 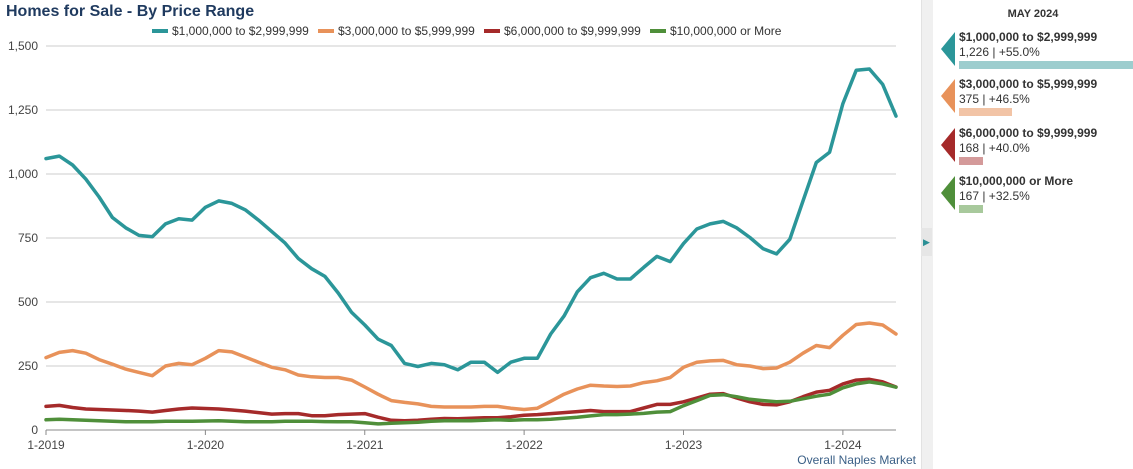 What do you see at coordinates (1033, 14) in the screenshot?
I see `panel-title: MAY 2024` at bounding box center [1033, 14].